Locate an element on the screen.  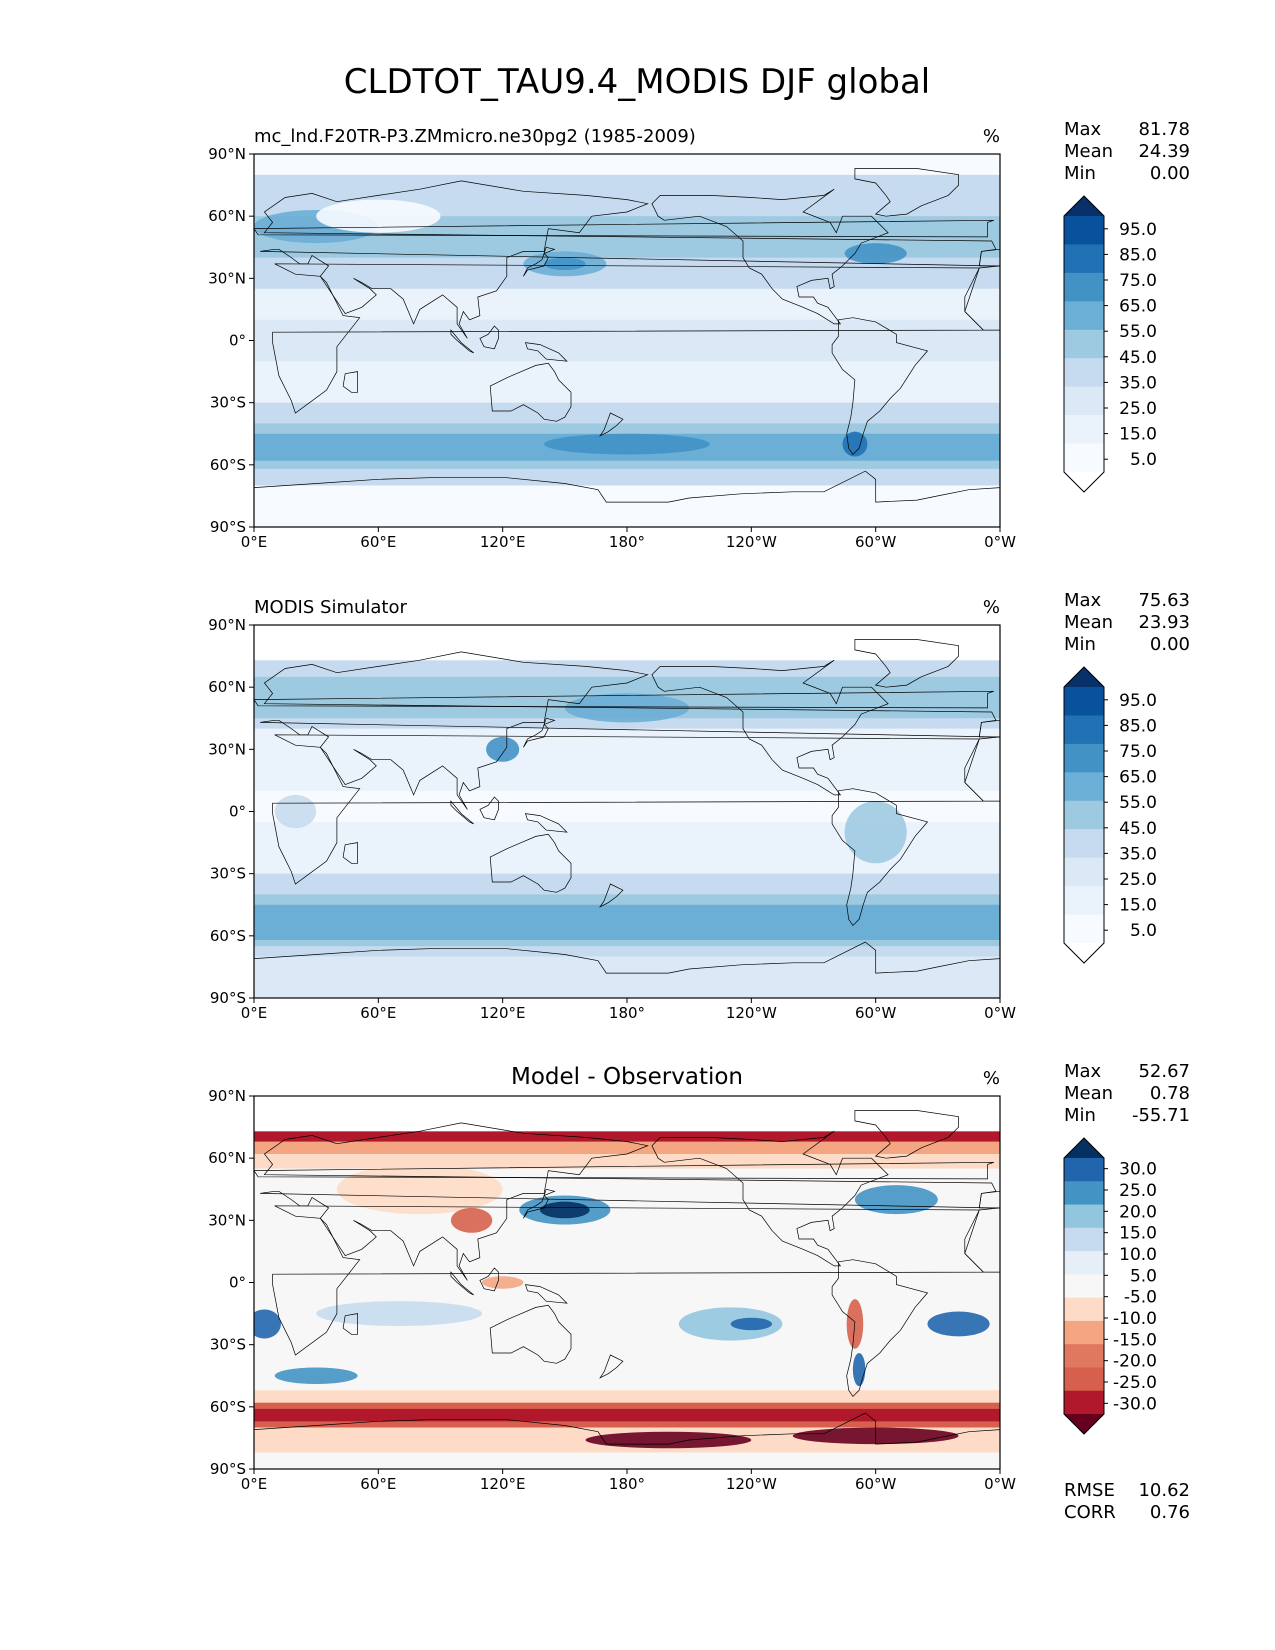
colorbar-label: -20.0 is located at coordinates (1135, 1362).